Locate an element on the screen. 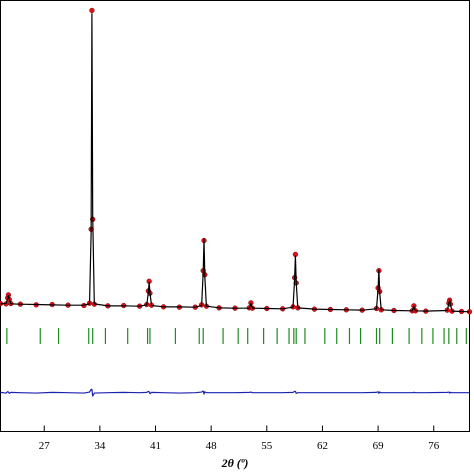 The image size is (474, 474). x-tick-label: 27 is located at coordinates (45, 446).